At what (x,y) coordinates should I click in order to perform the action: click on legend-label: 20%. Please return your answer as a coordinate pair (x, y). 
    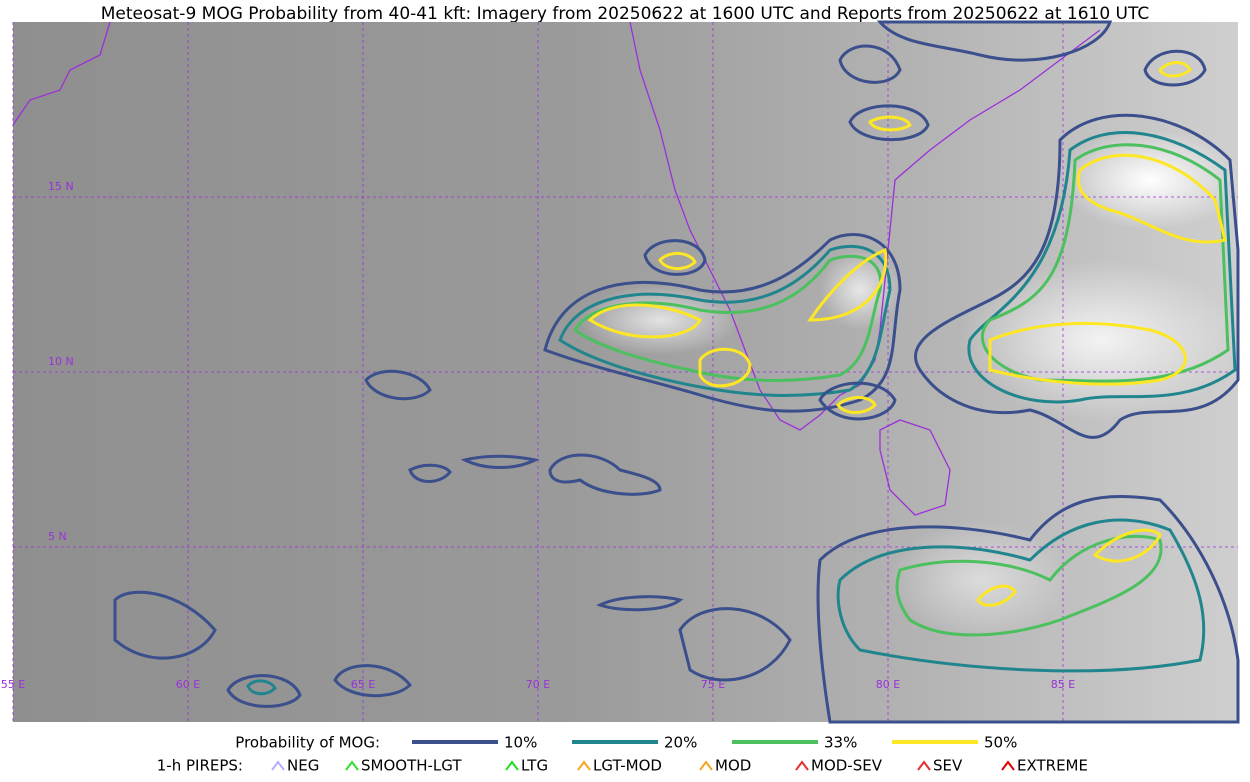
    Looking at the image, I should click on (680, 743).